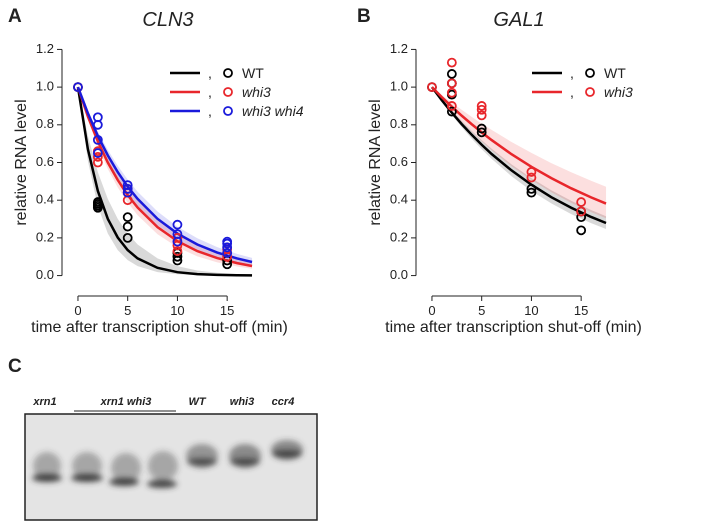 The height and width of the screenshot is (525, 714). What do you see at coordinates (273, 111) in the screenshot?
I see `legend-label: whi3 whi4` at bounding box center [273, 111].